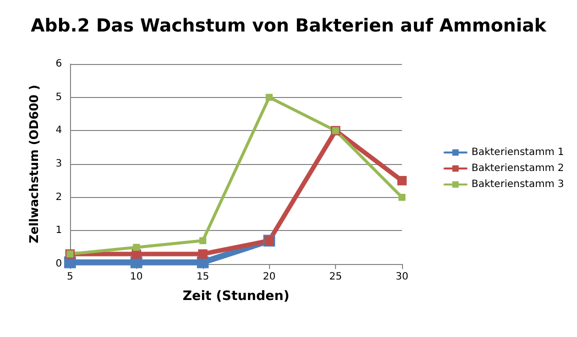 This screenshot has height=337, width=577. I want to click on x-tick-label: 10, so click(136, 277).